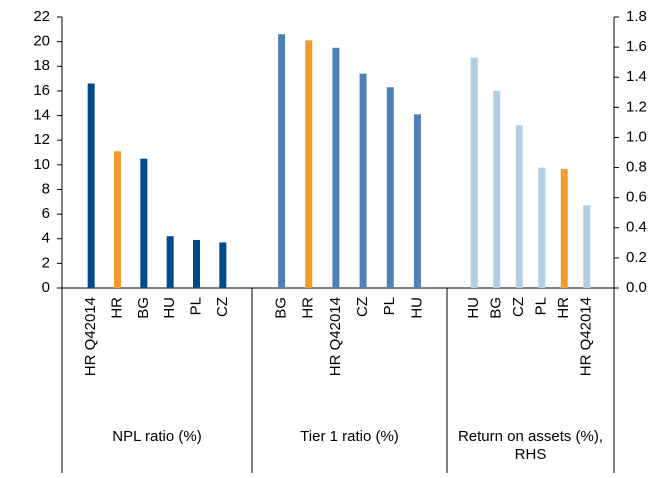 This screenshot has height=478, width=667. I want to click on group-label: Tier 1 ratio (%), so click(349, 436).